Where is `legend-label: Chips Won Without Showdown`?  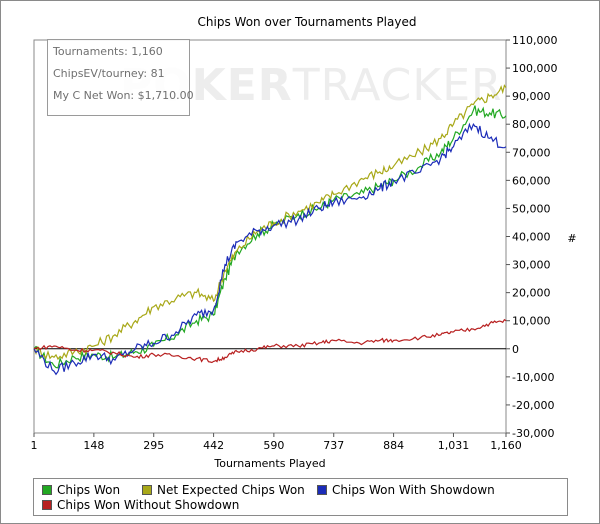
legend-label: Chips Won Without Showdown is located at coordinates (148, 505).